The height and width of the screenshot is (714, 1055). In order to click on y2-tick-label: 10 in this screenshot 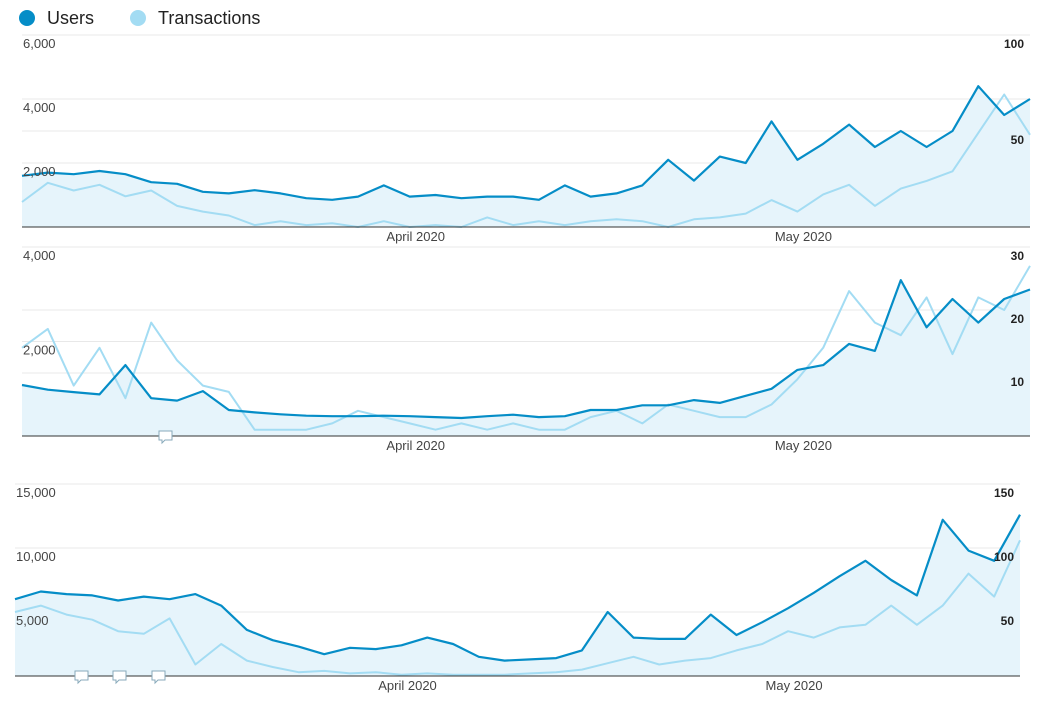, I will do `click(1018, 382)`.